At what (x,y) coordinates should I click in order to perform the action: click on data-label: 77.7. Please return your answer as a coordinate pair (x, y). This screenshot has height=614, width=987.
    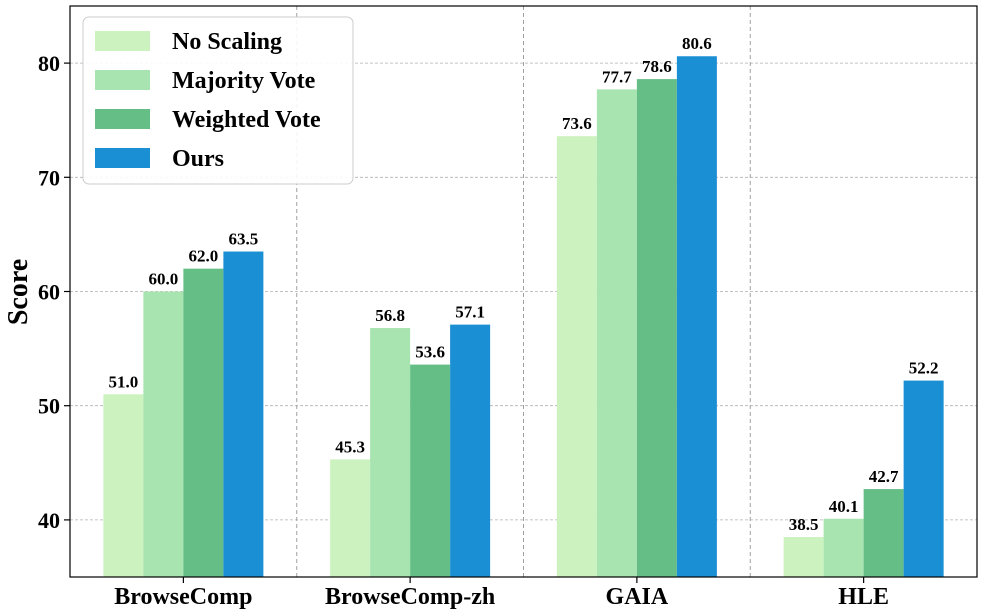
    Looking at the image, I should click on (617, 76).